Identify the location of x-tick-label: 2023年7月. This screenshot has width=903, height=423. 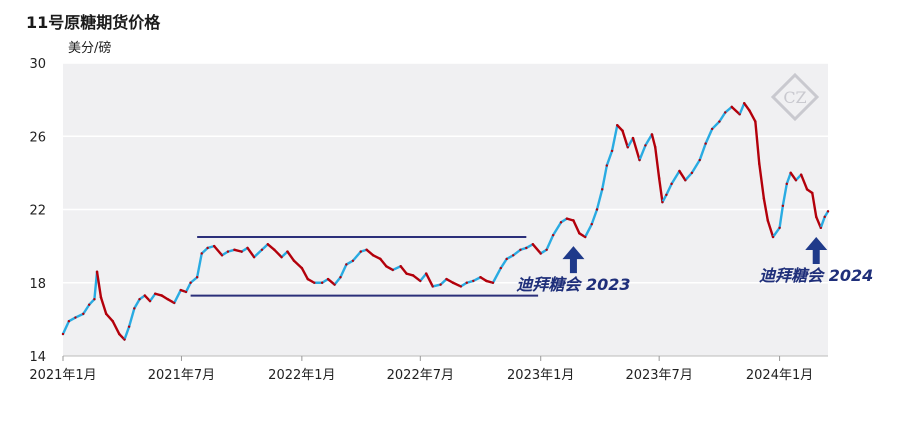
(658, 375).